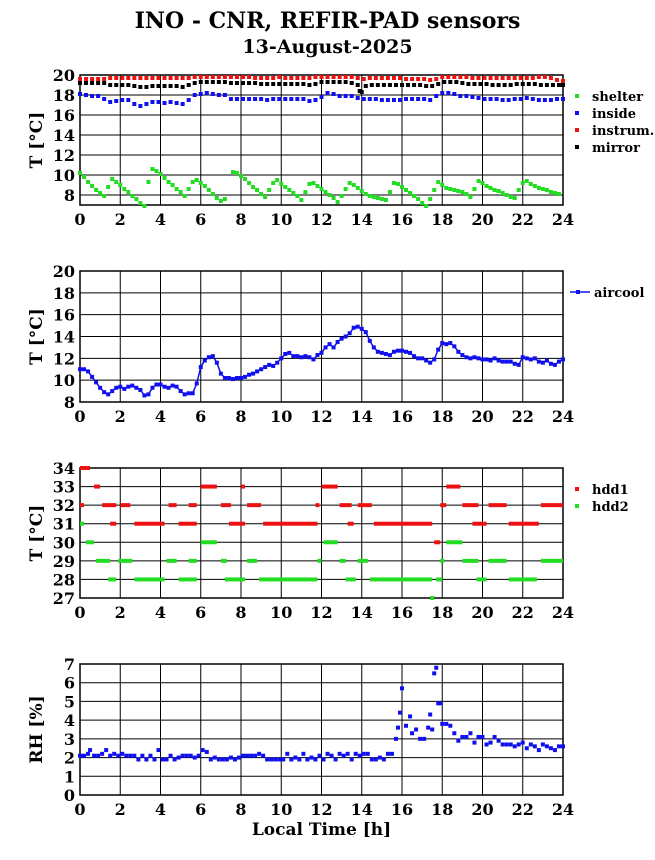  I want to click on y-tick-label: 20, so click(64, 271).